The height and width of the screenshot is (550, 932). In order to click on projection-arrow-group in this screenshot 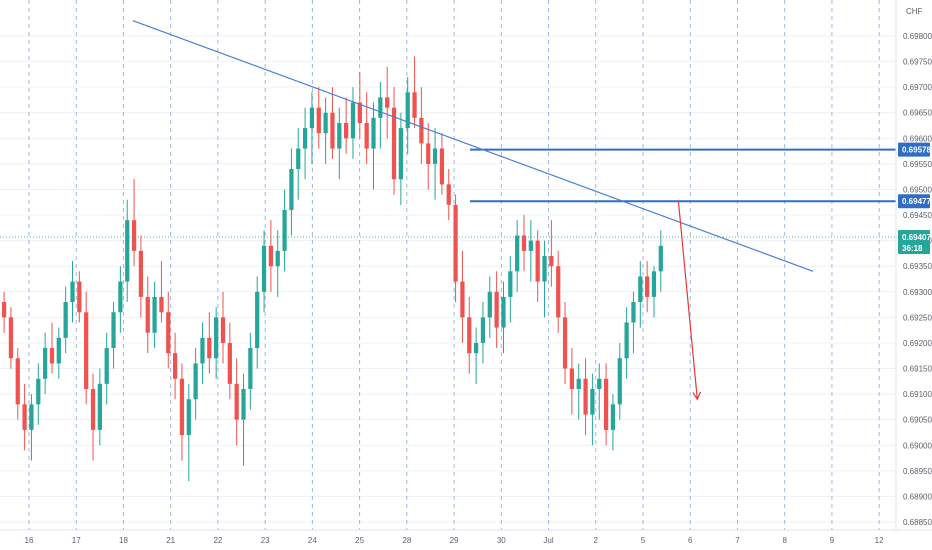, I will do `click(689, 301)`.